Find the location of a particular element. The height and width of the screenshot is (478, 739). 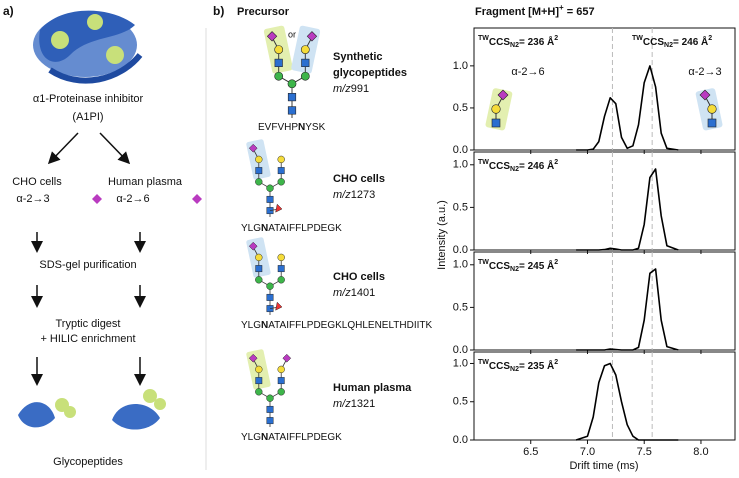

peptide-part: YSK is located at coordinates (315, 127).